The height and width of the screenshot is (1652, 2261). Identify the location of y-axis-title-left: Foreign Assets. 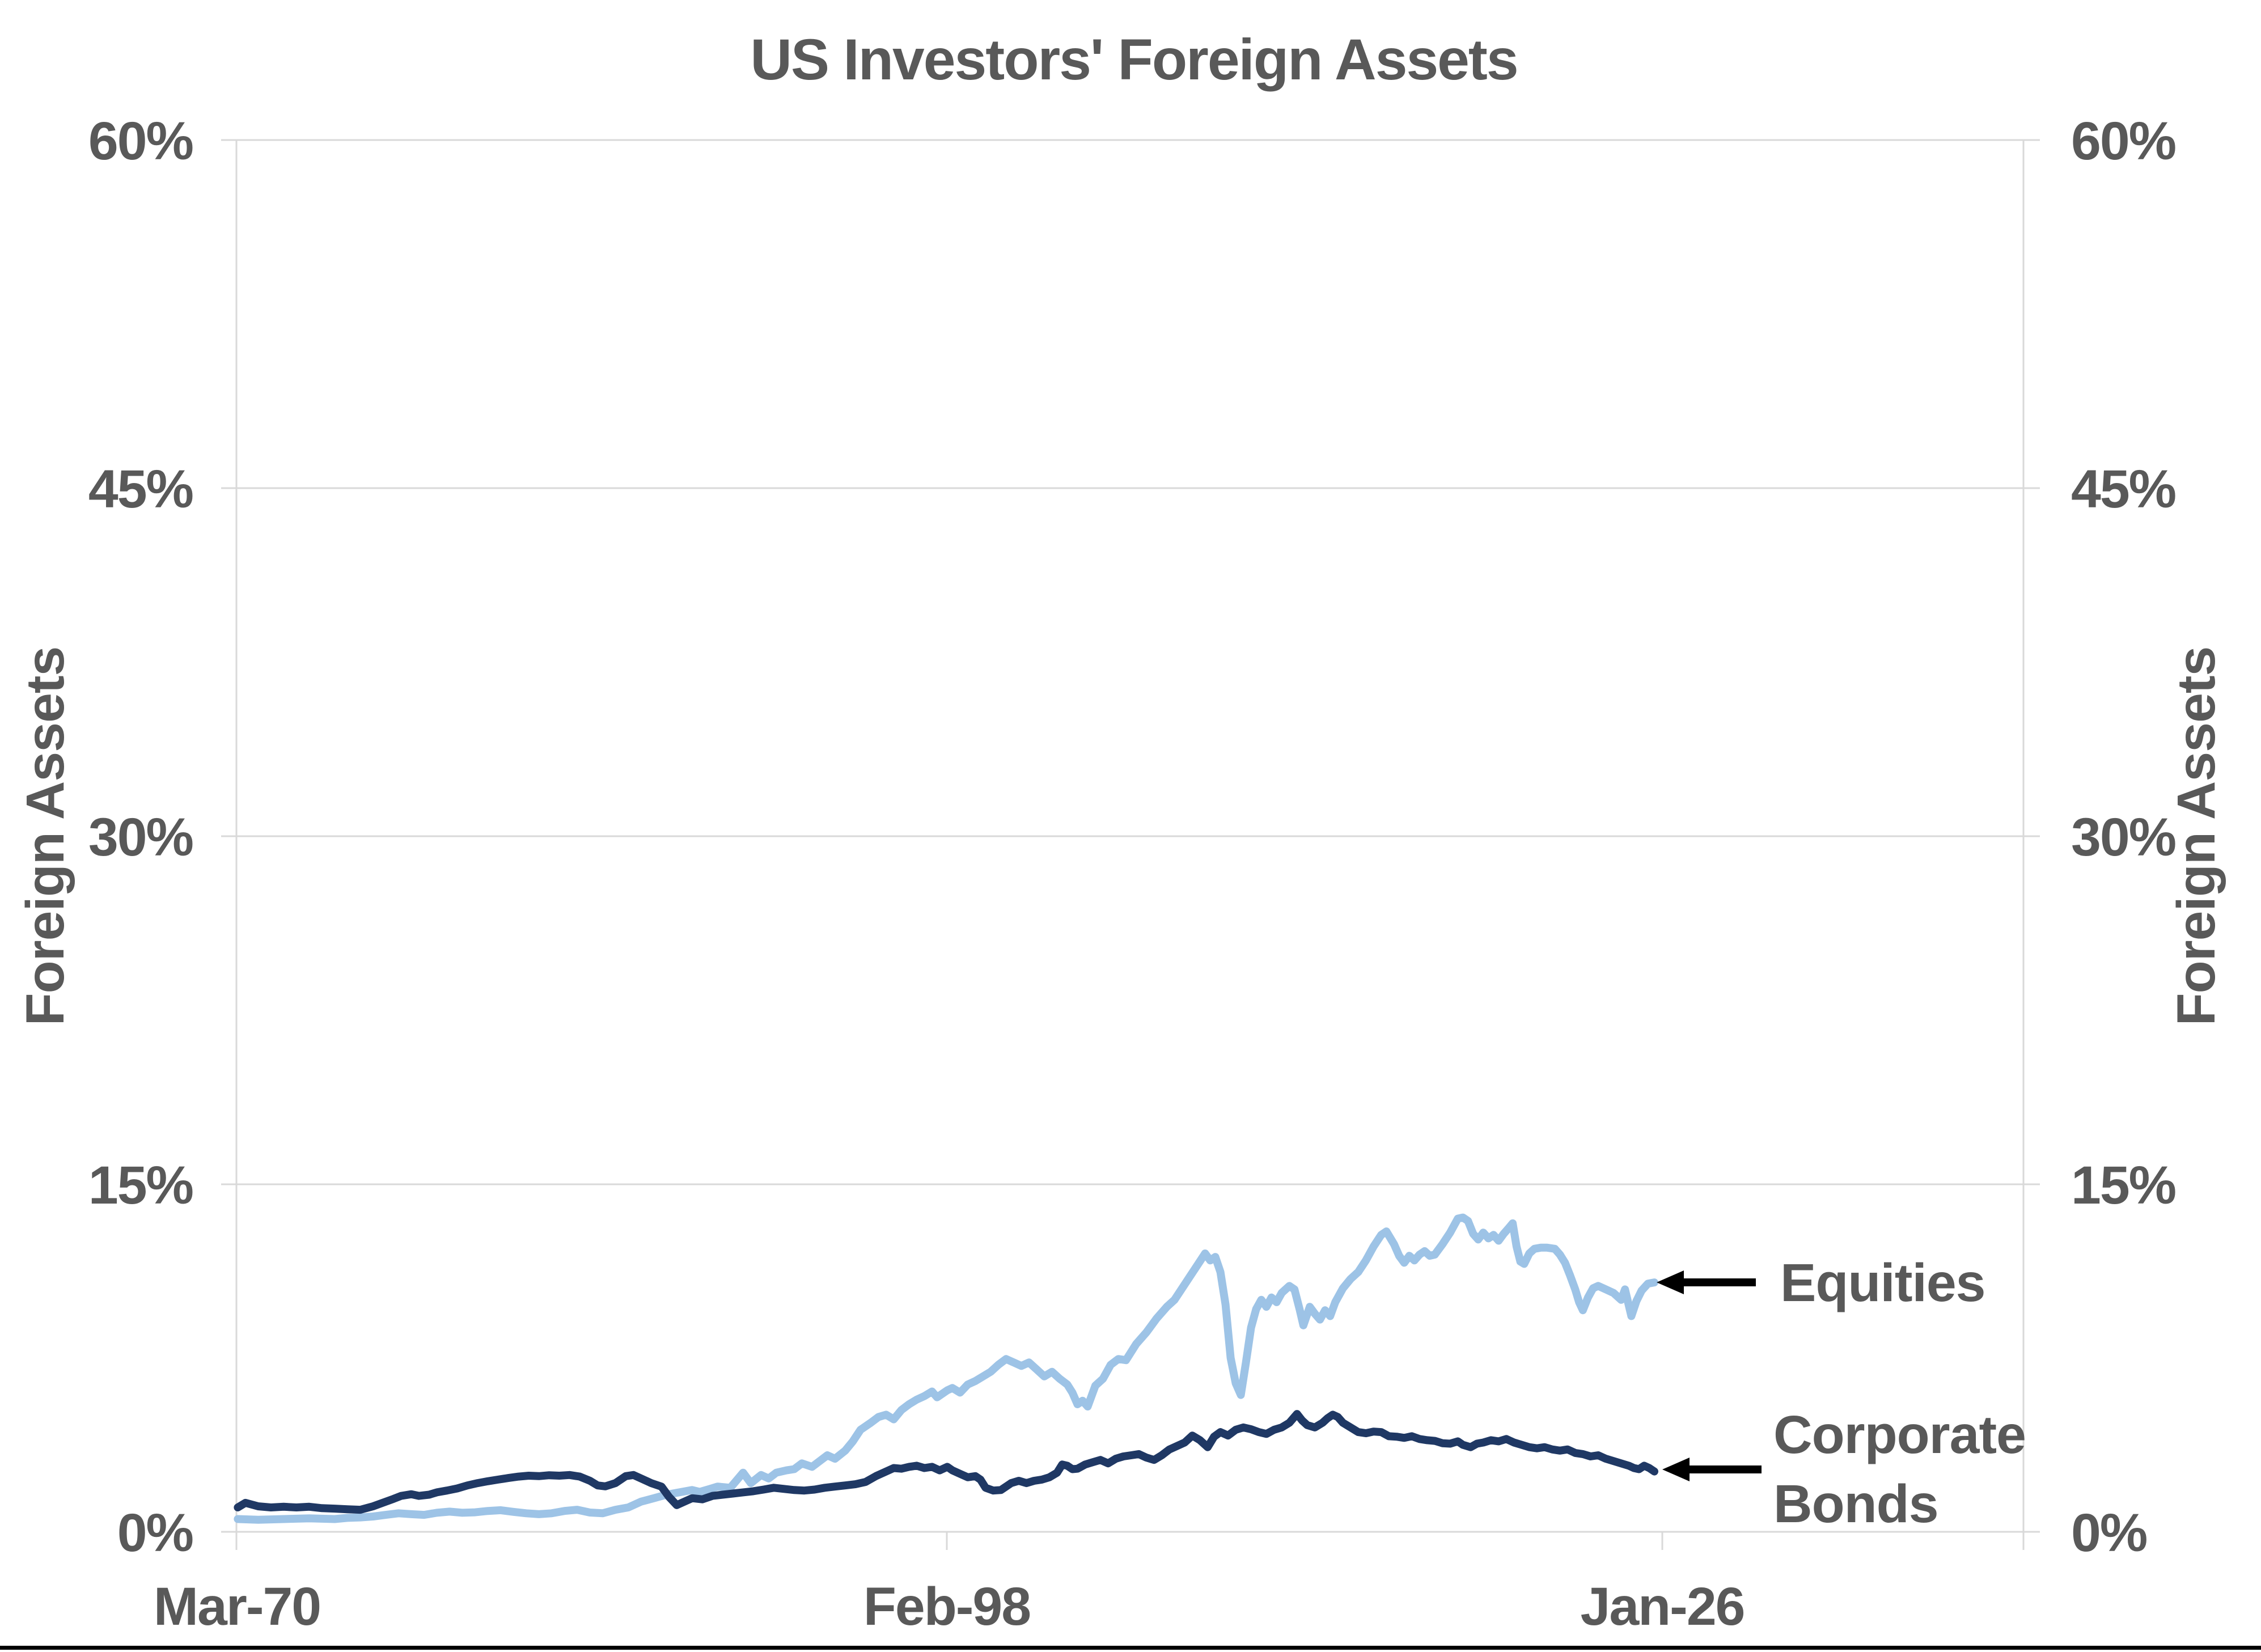
(45, 837).